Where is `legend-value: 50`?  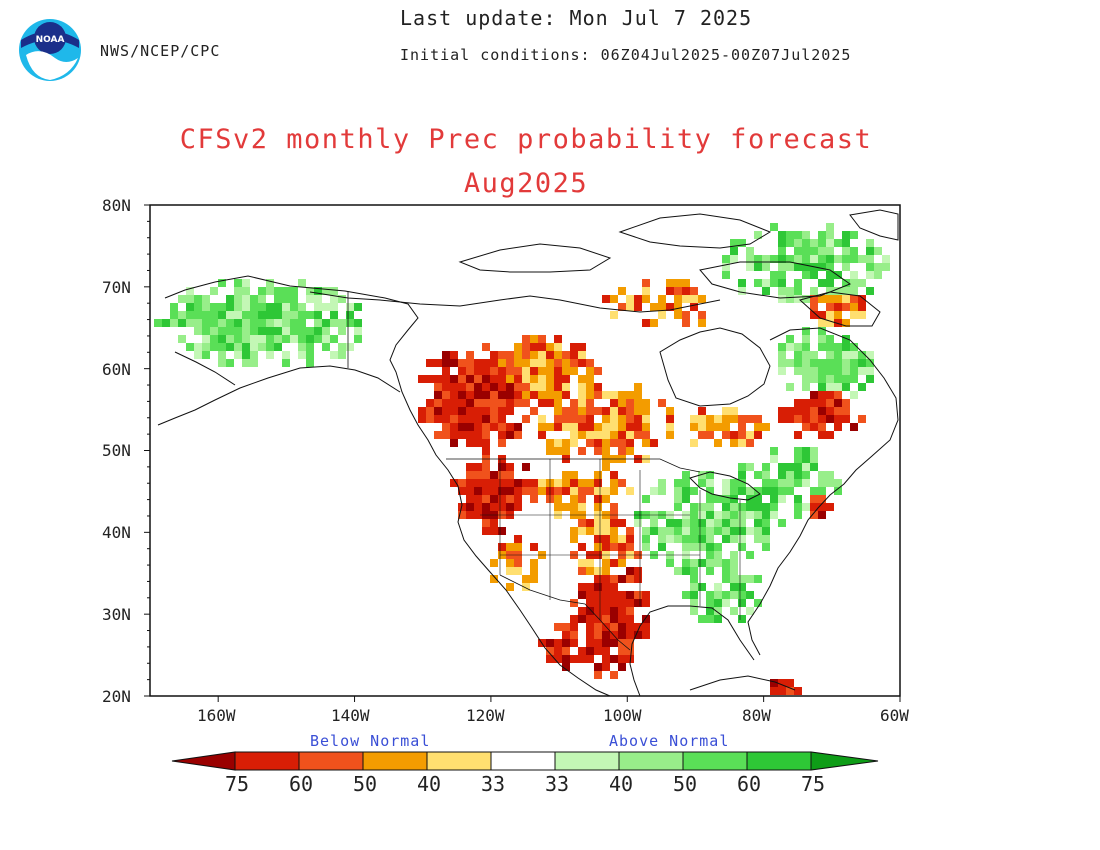 legend-value: 50 is located at coordinates (365, 784).